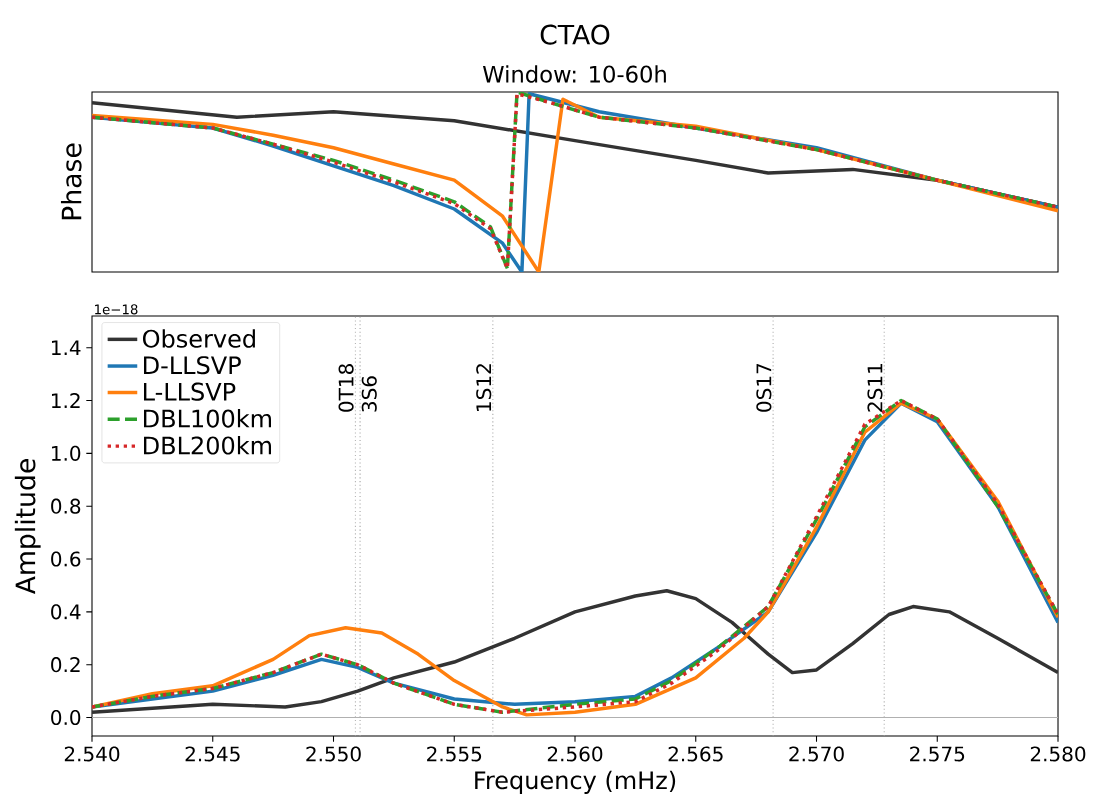 Image resolution: width=1096 pixels, height=804 pixels. I want to click on y-tick-label: 1.2, so click(65, 400).